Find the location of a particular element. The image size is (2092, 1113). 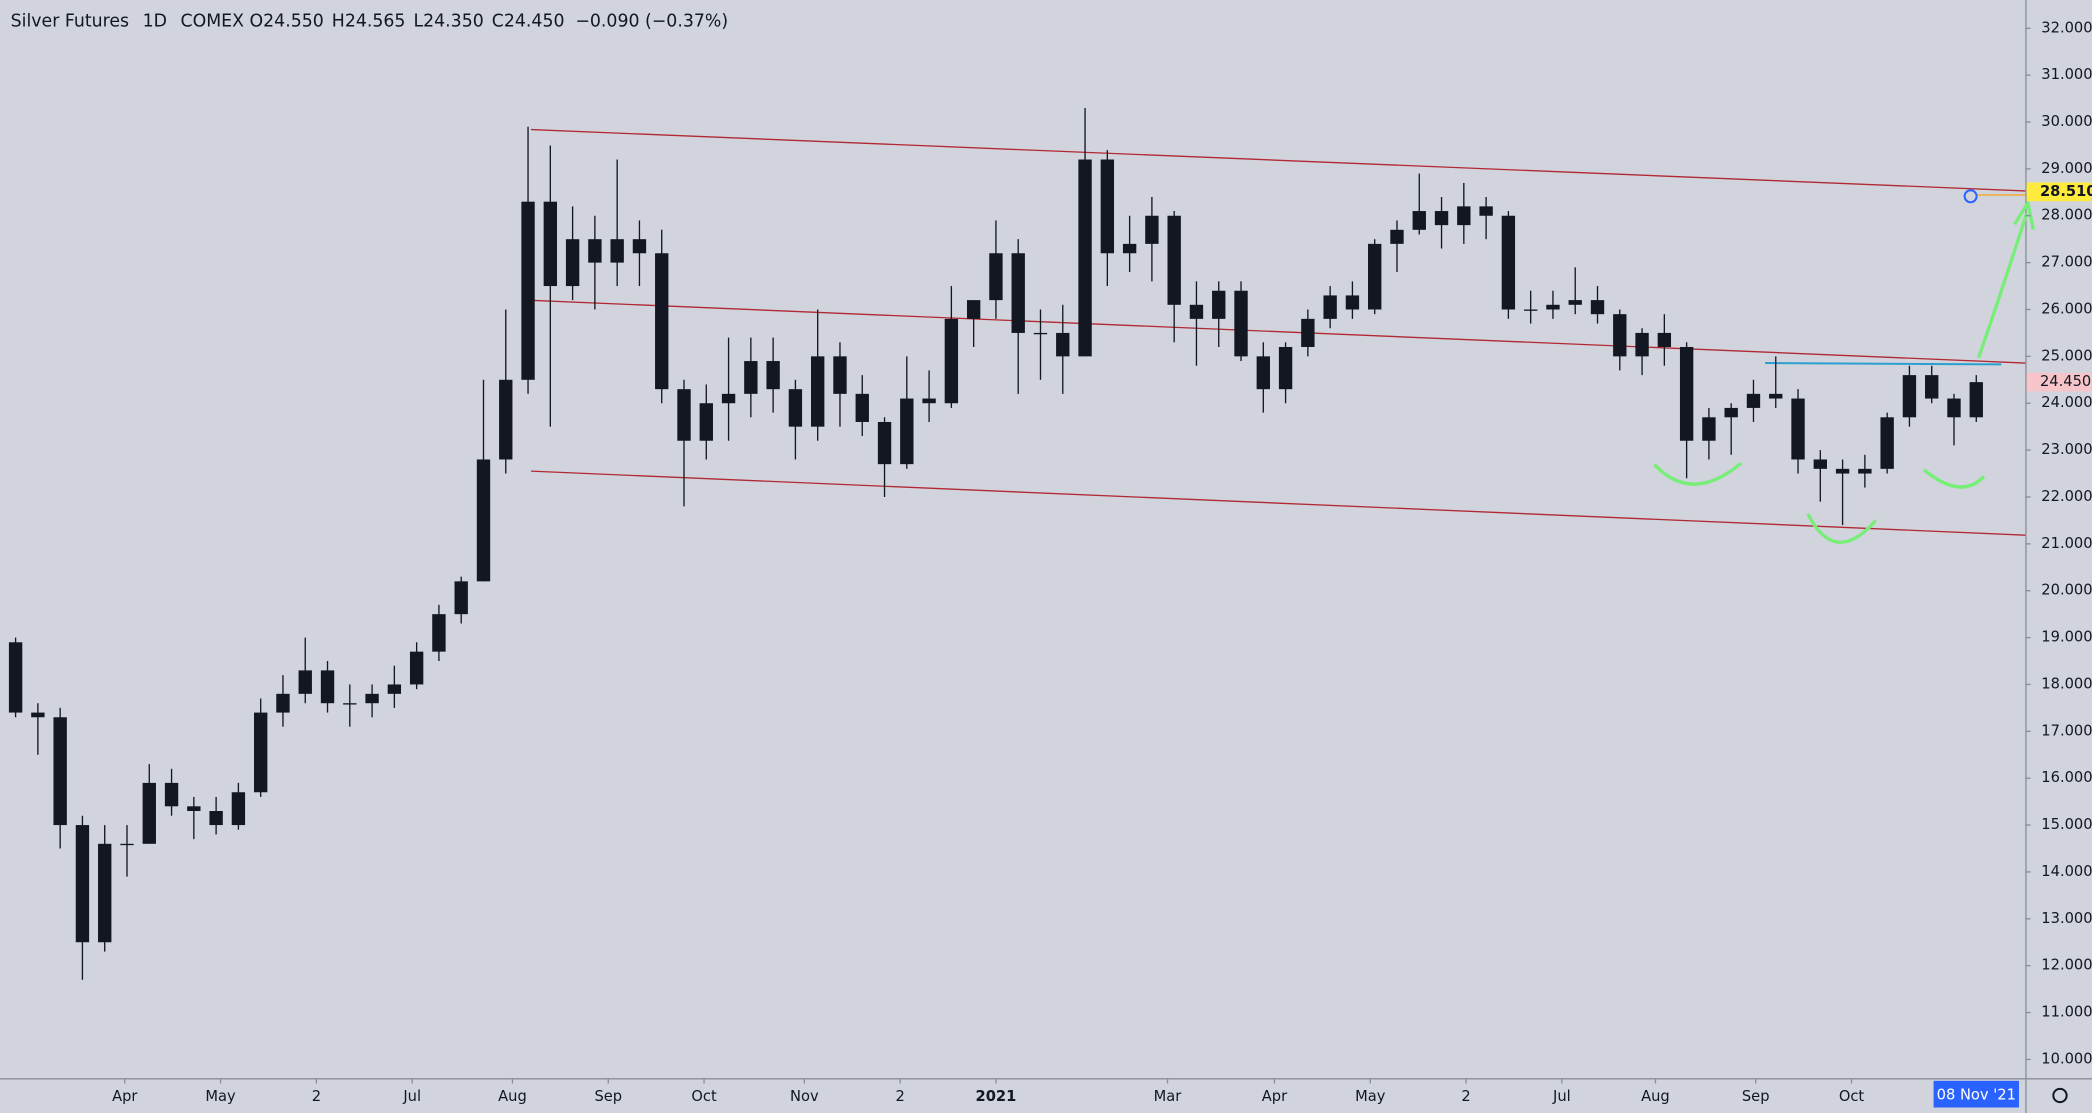

y-tick-label: 23.000 is located at coordinates (2066, 449).